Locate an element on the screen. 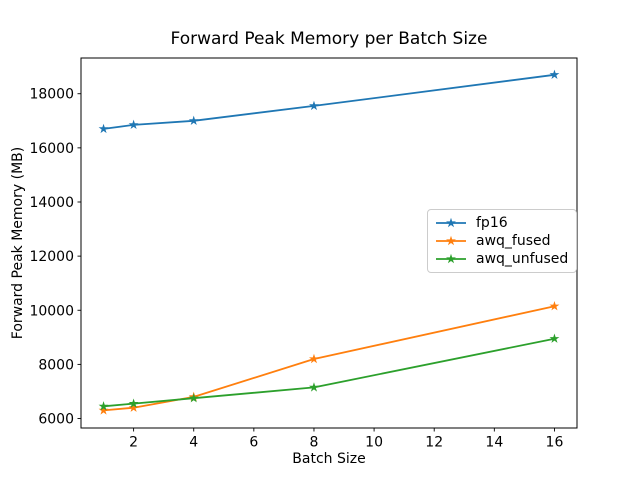 This screenshot has height=480, width=640. x-tick-label: 16 is located at coordinates (555, 443).